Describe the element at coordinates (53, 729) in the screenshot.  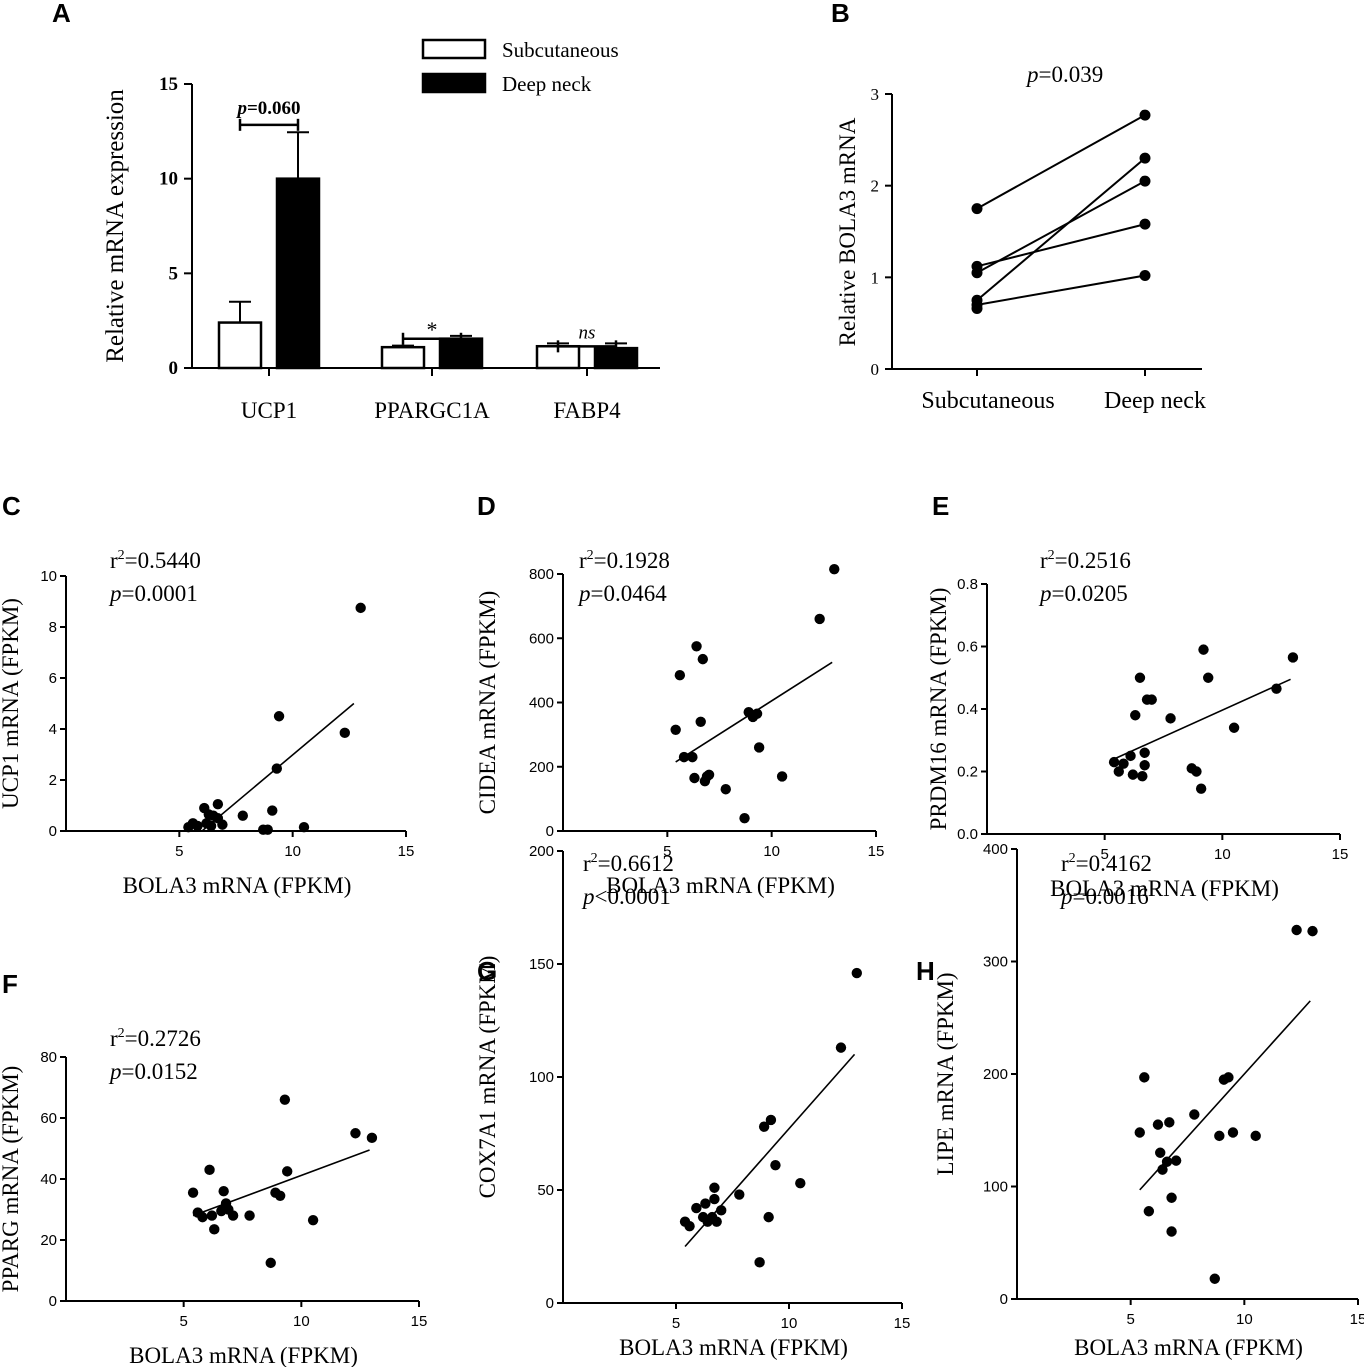
I see `y-tick-label: 4` at that location.